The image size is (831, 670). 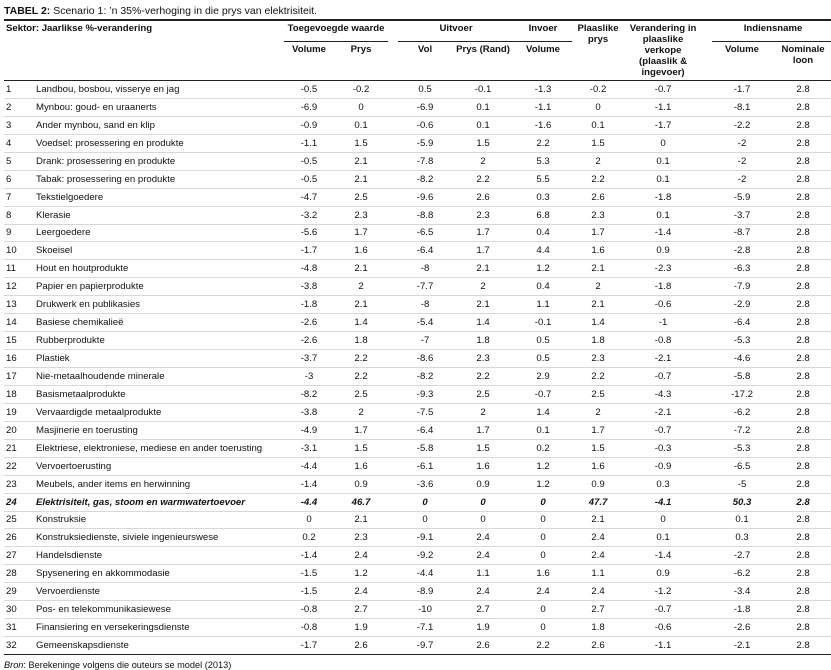 I want to click on row-number: 4, so click(x=19, y=143).